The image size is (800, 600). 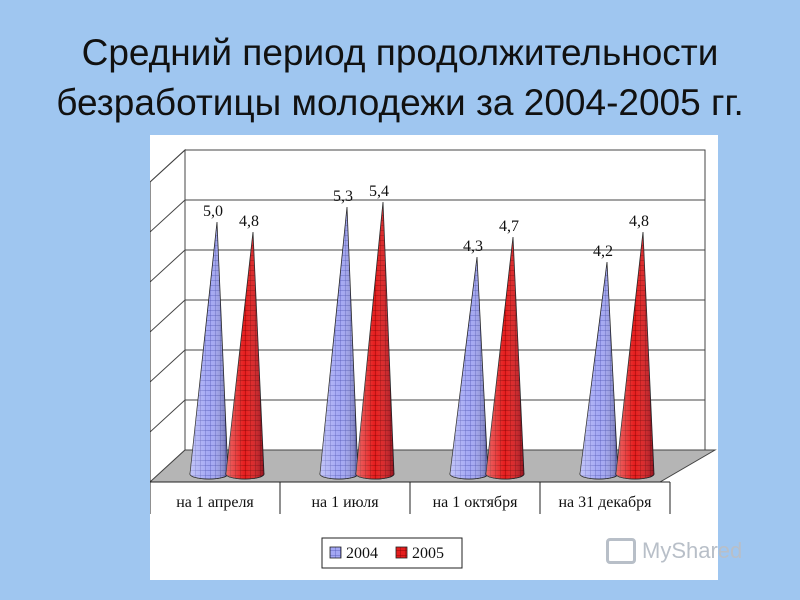 I want to click on cone-2005-0: 4,8, so click(x=245, y=346).